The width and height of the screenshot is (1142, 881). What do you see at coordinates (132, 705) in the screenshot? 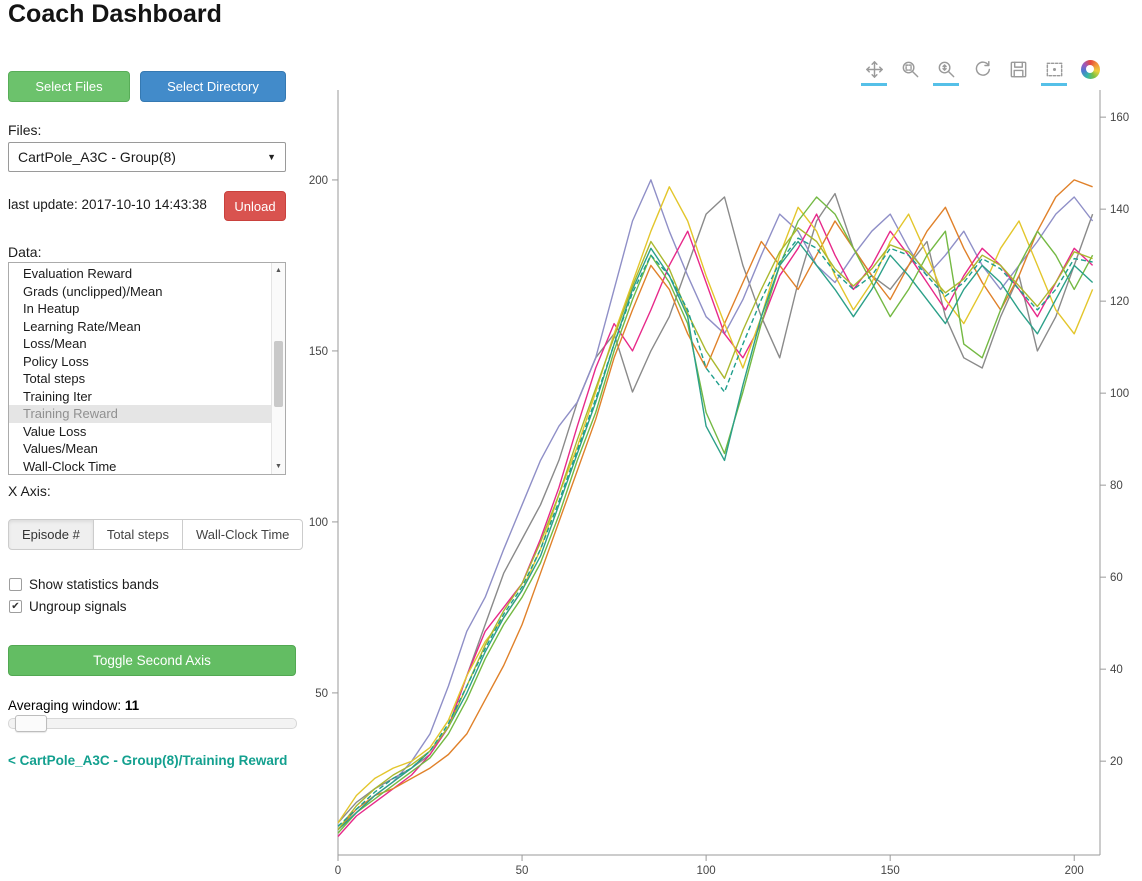
I see `averaging-window-value: 11` at bounding box center [132, 705].